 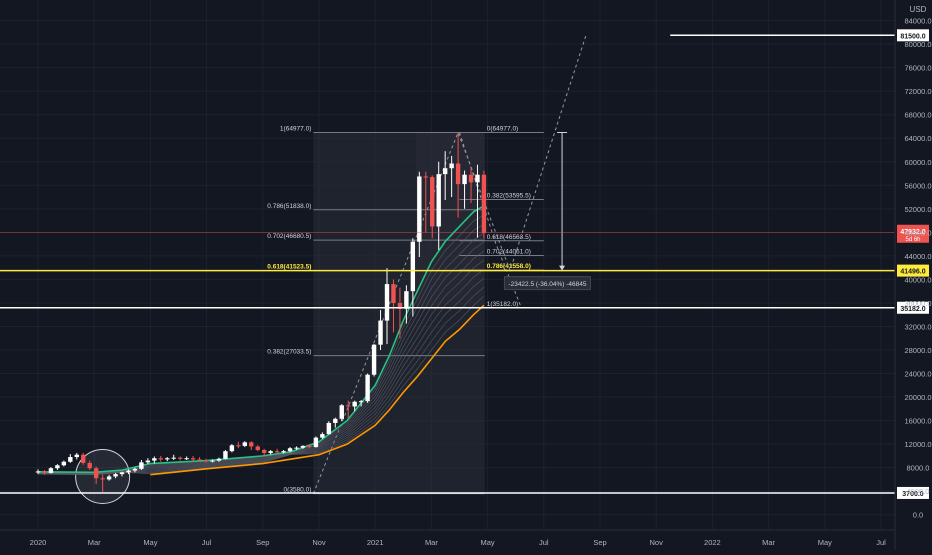 I want to click on price-tick-label: 16000.0, so click(x=917, y=421).